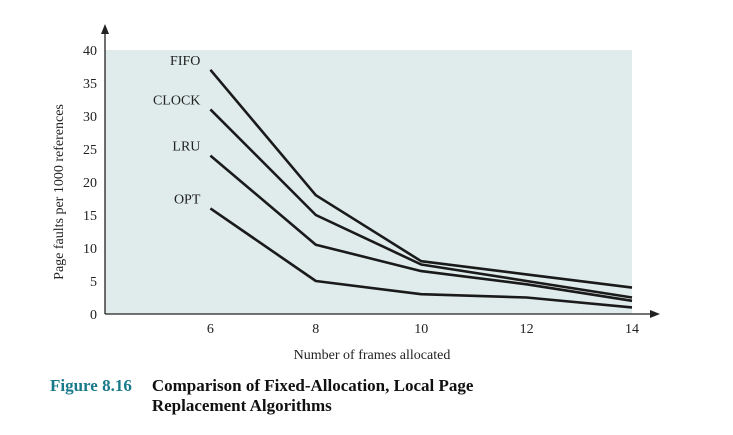  Describe the element at coordinates (315, 329) in the screenshot. I see `x-tick-label: 8` at that location.